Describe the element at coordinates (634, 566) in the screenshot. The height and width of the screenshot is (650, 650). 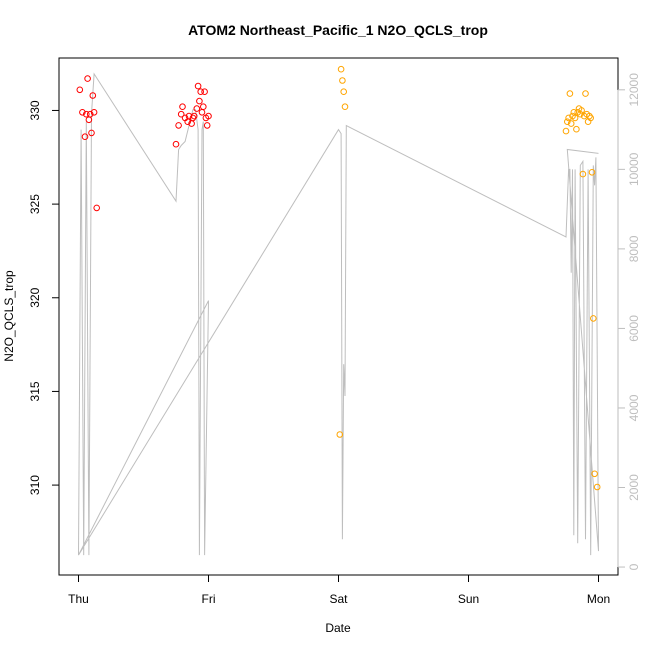
I see `y2-tick-label: 0` at that location.